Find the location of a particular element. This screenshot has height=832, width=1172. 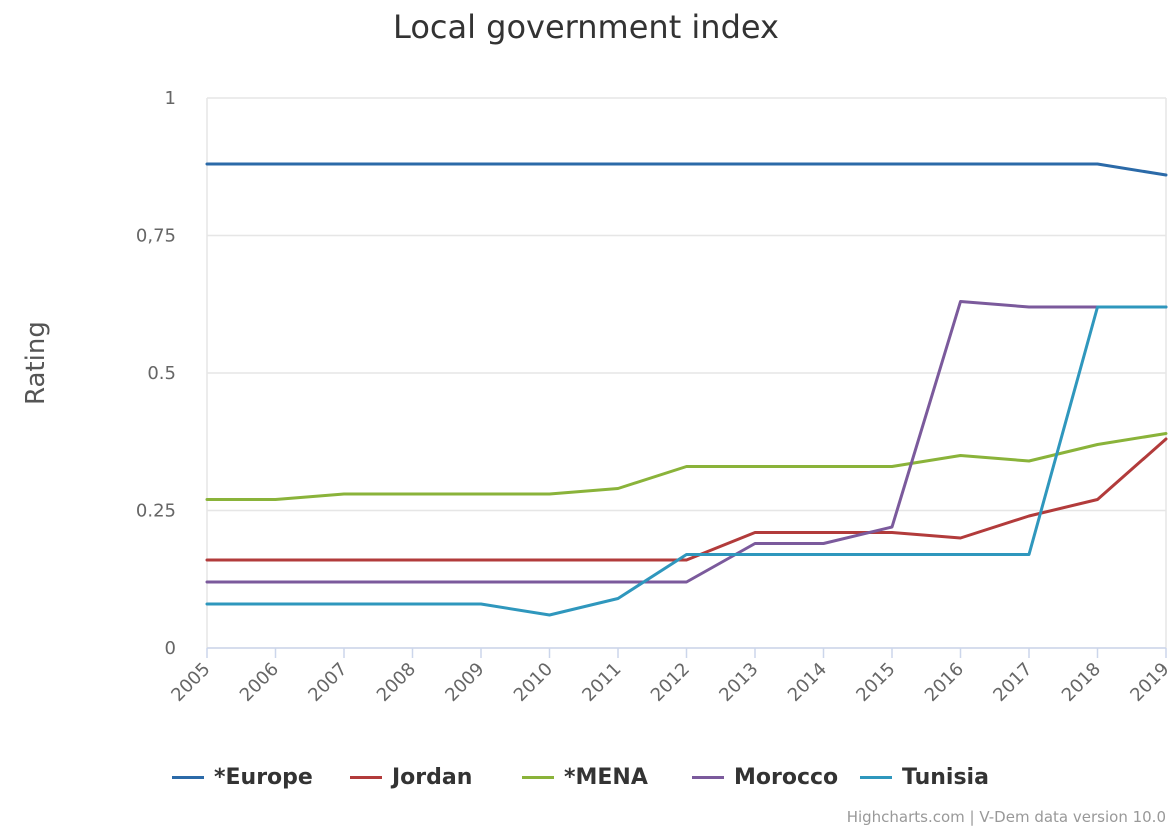

x-tick-label: 2015 is located at coordinates (875, 682).